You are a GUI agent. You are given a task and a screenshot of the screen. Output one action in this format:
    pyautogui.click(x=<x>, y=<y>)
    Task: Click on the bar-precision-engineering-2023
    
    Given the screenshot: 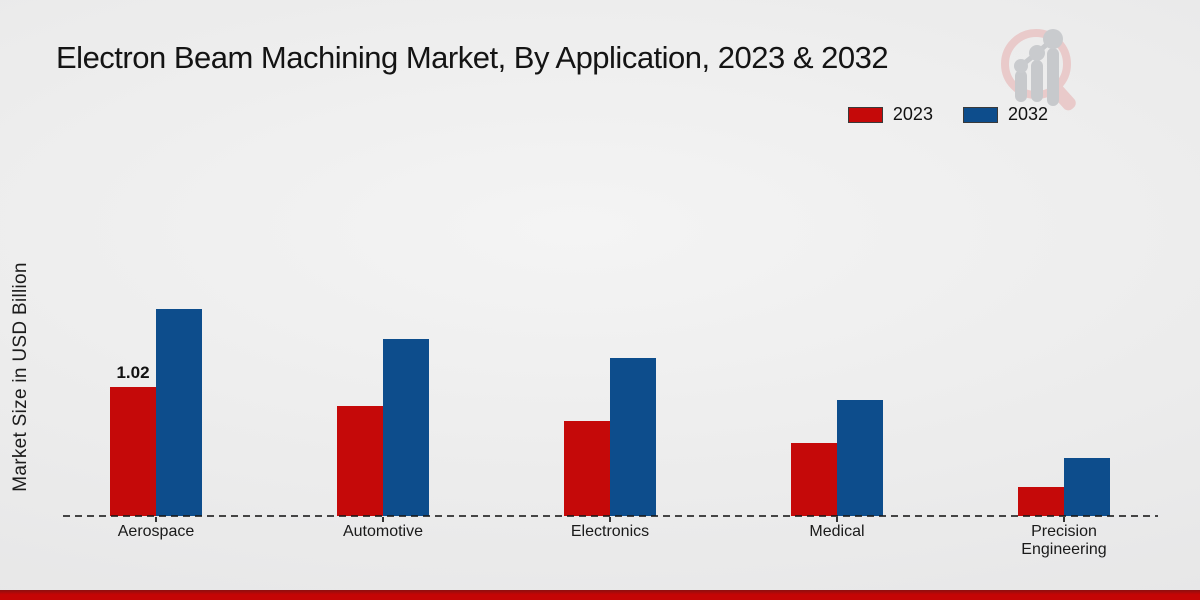 What is the action you would take?
    pyautogui.click(x=1041, y=501)
    